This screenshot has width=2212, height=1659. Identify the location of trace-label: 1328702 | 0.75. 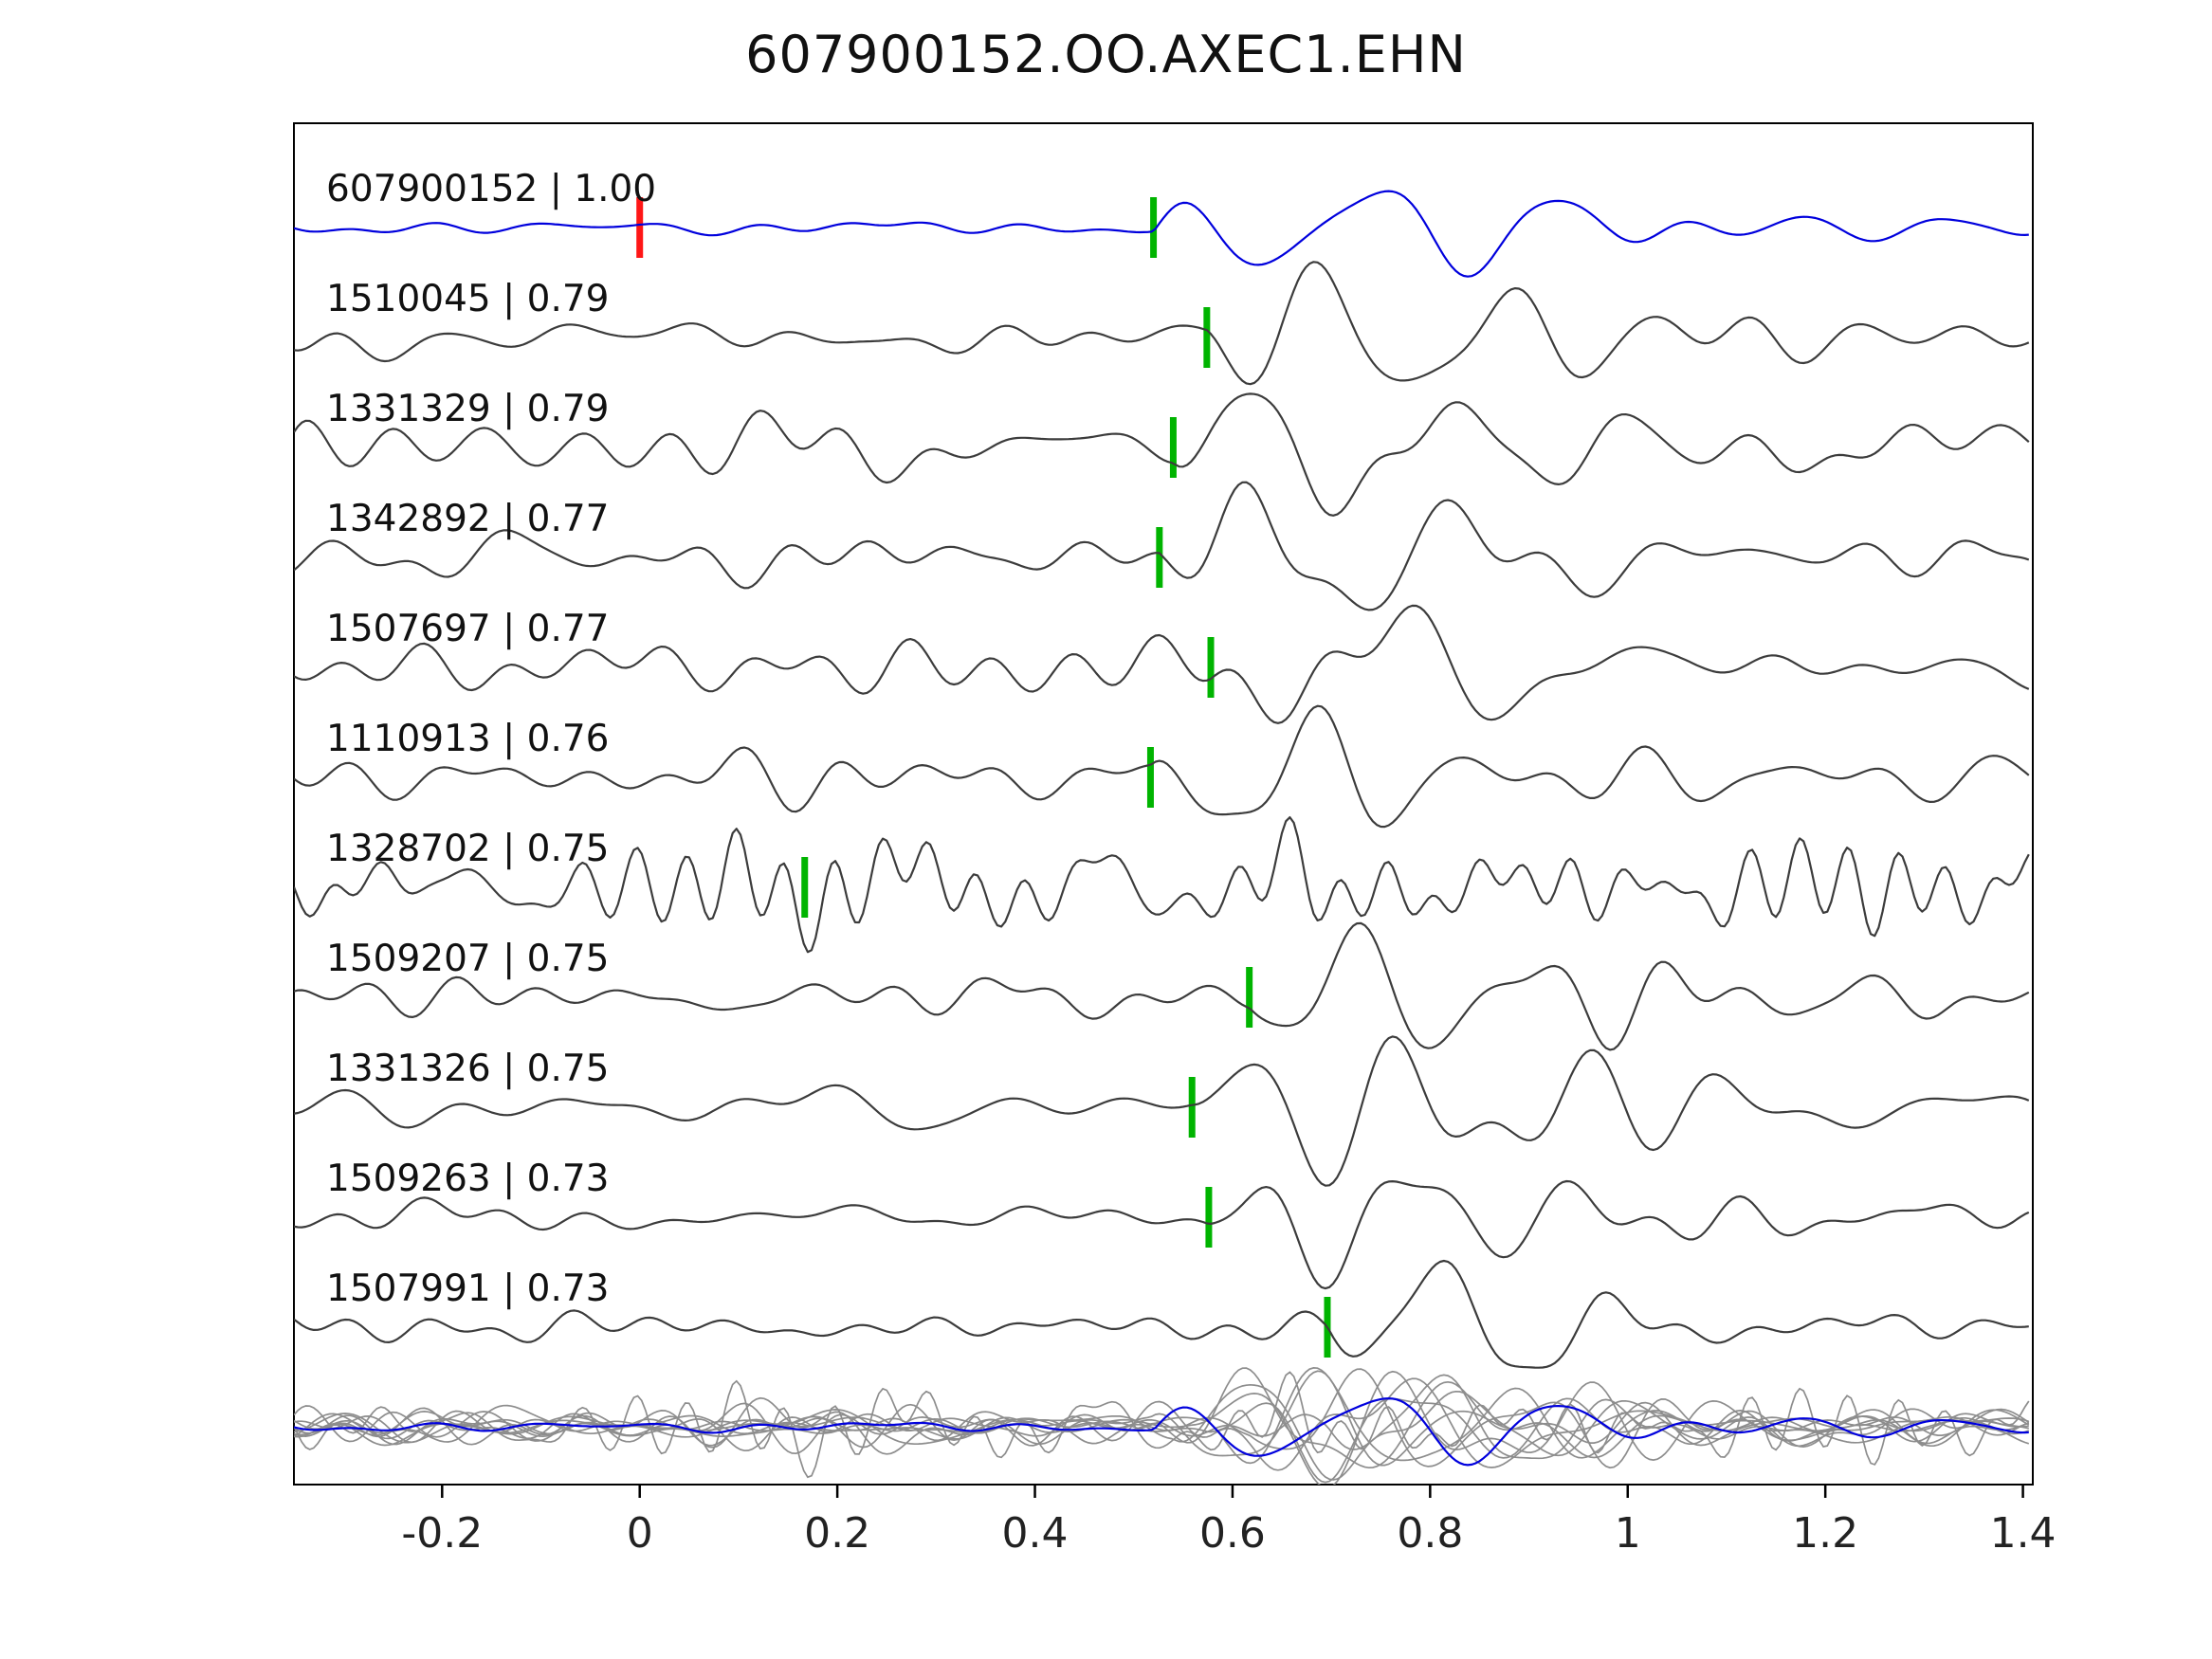
(467, 849).